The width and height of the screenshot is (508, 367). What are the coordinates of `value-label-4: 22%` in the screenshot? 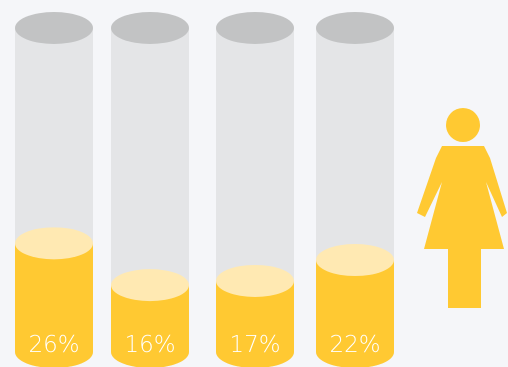 It's located at (354, 345).